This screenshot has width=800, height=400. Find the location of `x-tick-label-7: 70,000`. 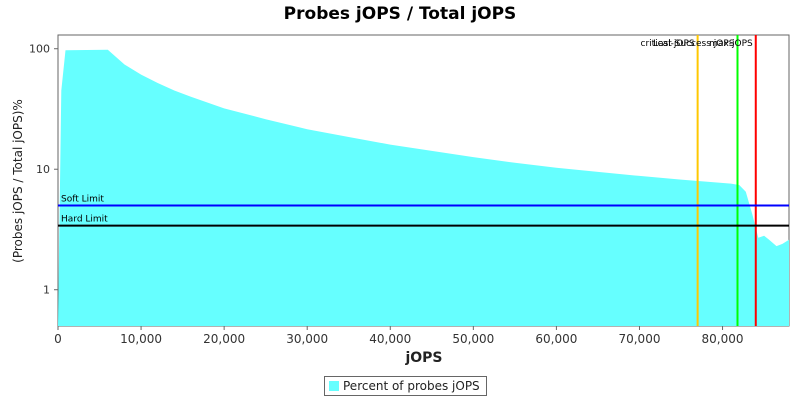

x-tick-label-7: 70,000 is located at coordinates (639, 339).